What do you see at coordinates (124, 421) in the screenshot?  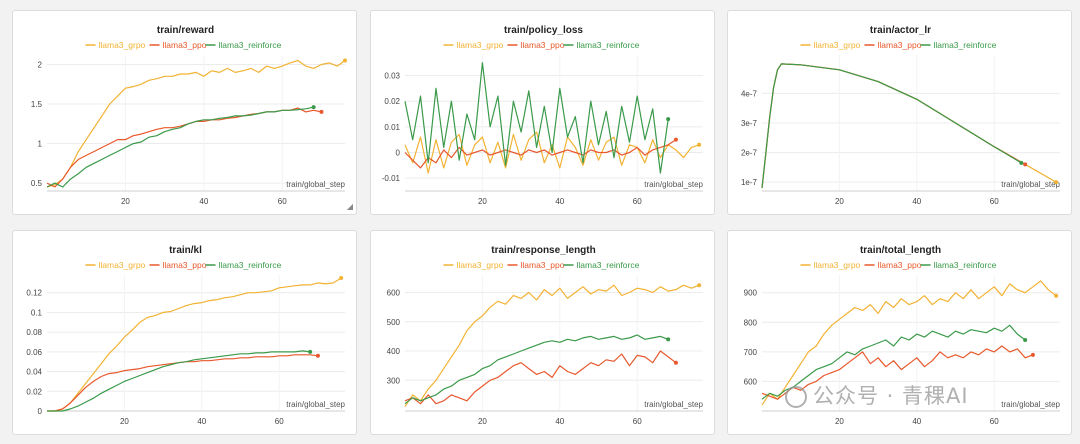 I see `x-tick-label: 20` at bounding box center [124, 421].